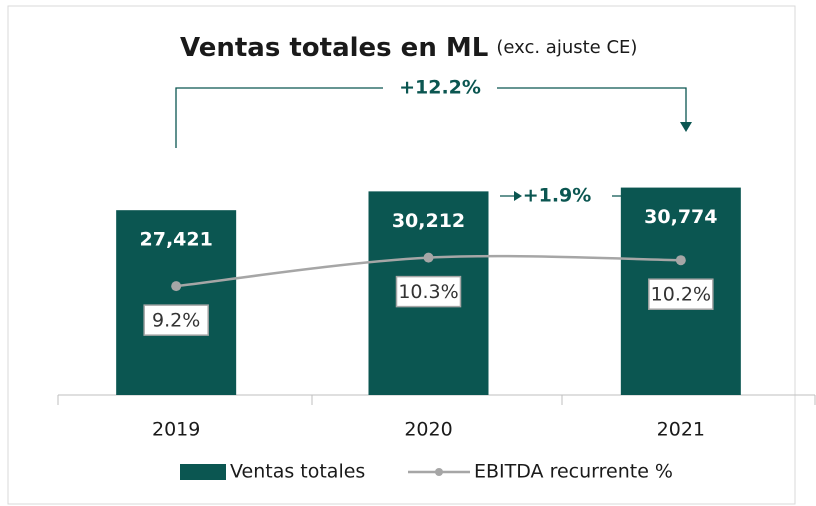 The width and height of the screenshot is (816, 506). Describe the element at coordinates (566, 47) in the screenshot. I see `subtitle: (exc. ajuste CE)` at that location.